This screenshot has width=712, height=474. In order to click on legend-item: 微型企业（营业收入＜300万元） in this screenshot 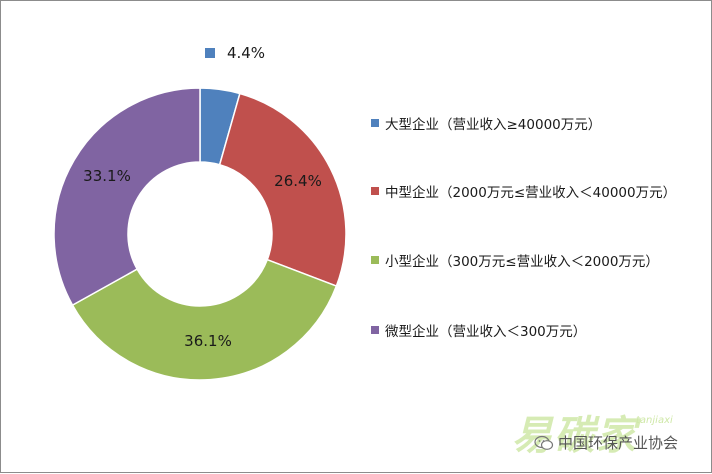, I will do `click(478, 330)`.